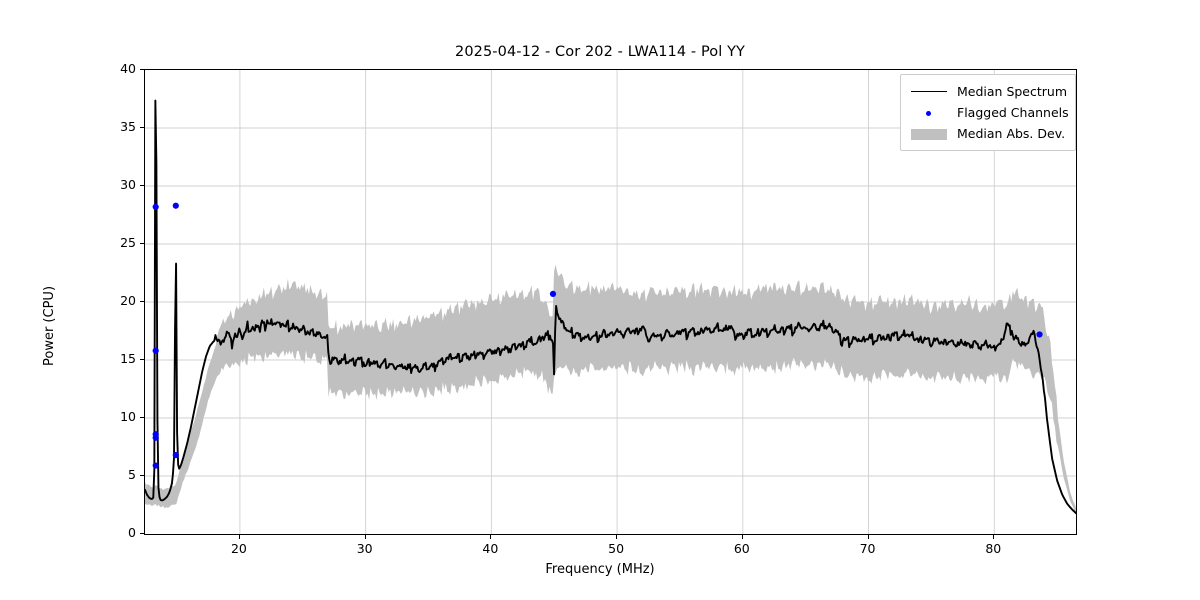 The image size is (1200, 600). What do you see at coordinates (128, 242) in the screenshot?
I see `y-tick-label: 25` at bounding box center [128, 242].